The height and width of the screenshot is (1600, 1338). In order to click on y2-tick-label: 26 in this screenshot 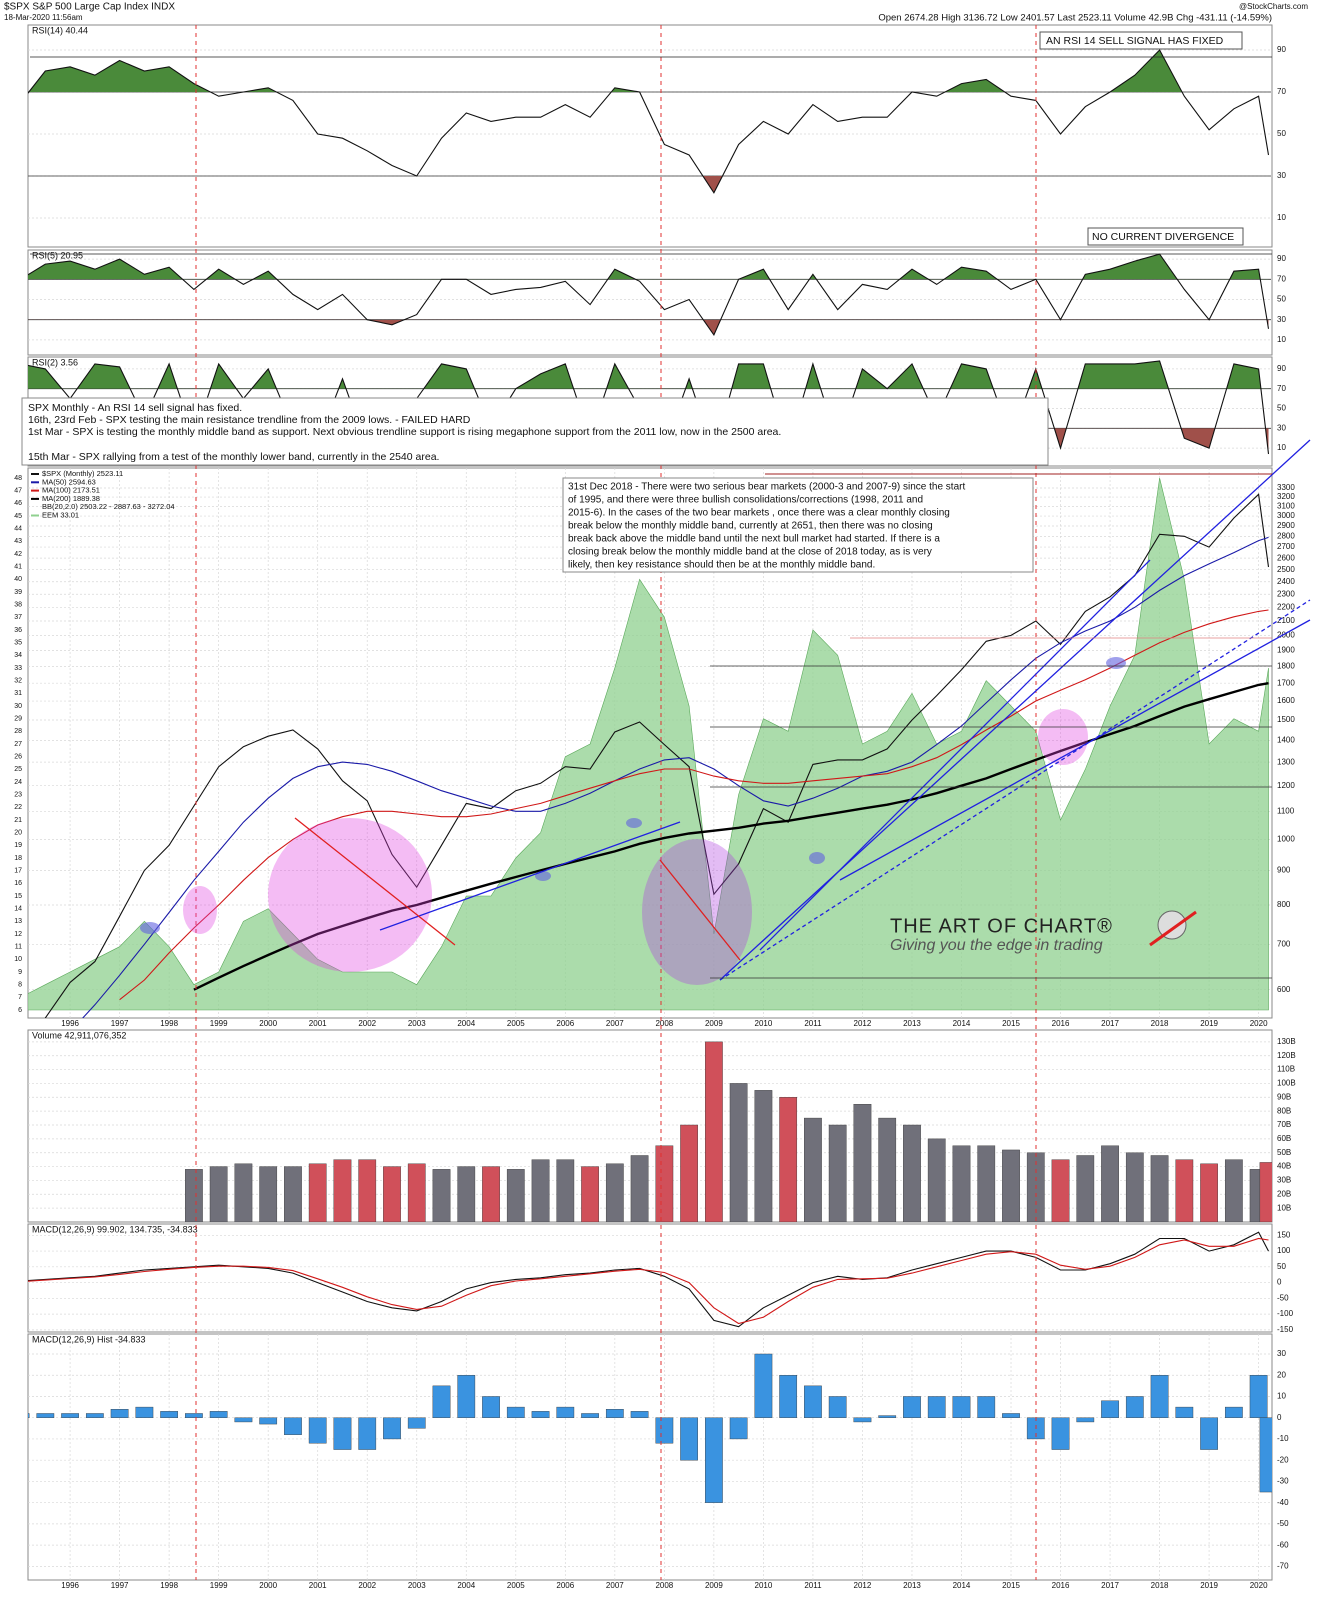, I will do `click(18, 757)`.